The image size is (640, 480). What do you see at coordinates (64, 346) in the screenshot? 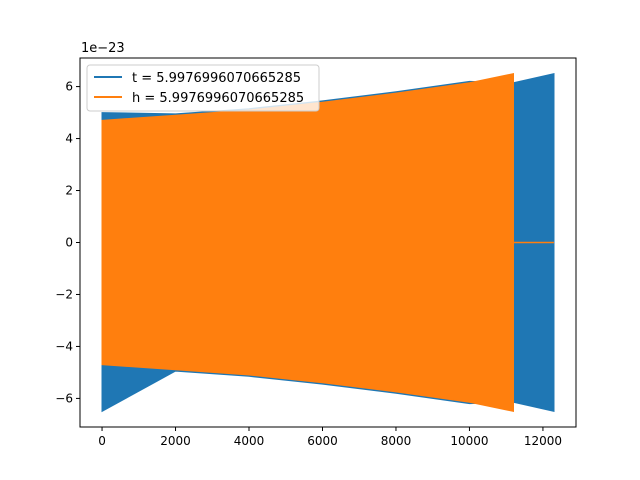
I see `y-tick-label: −4` at bounding box center [64, 346].